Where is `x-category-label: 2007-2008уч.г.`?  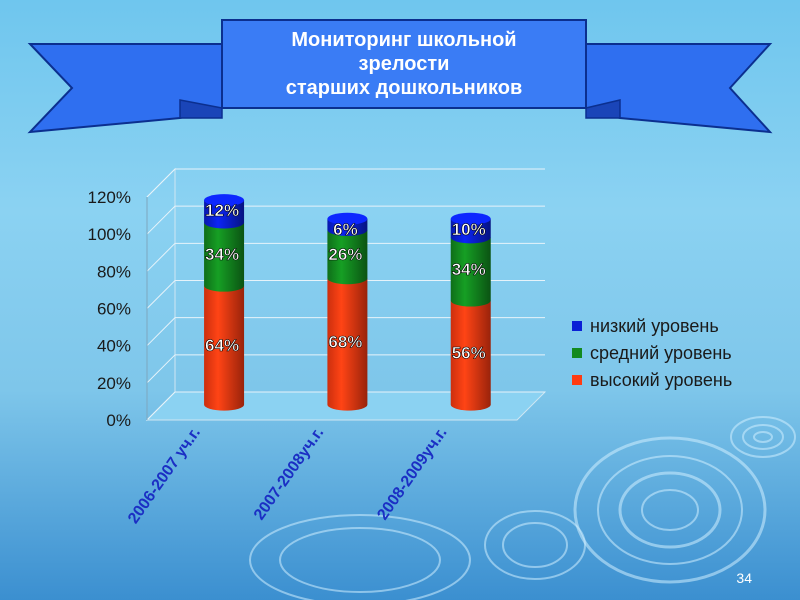
x-category-label: 2007-2008уч.г. is located at coordinates (289, 474).